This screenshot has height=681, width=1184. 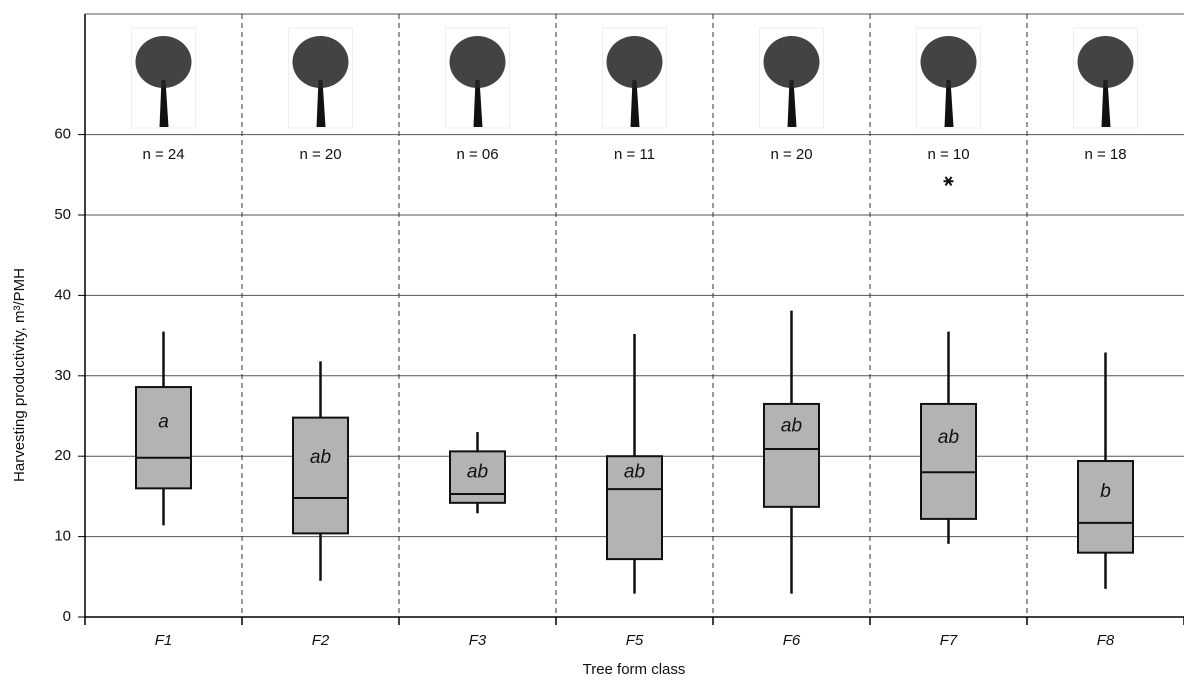 I want to click on y-tick-label: 40, so click(x=62, y=294).